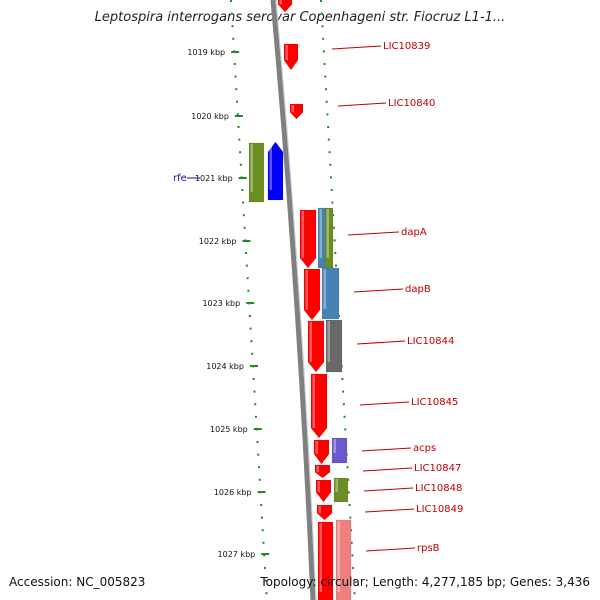 This screenshot has width=600, height=600. Describe the element at coordinates (418, 289) in the screenshot. I see `gene-label-dapb: dapB` at that location.